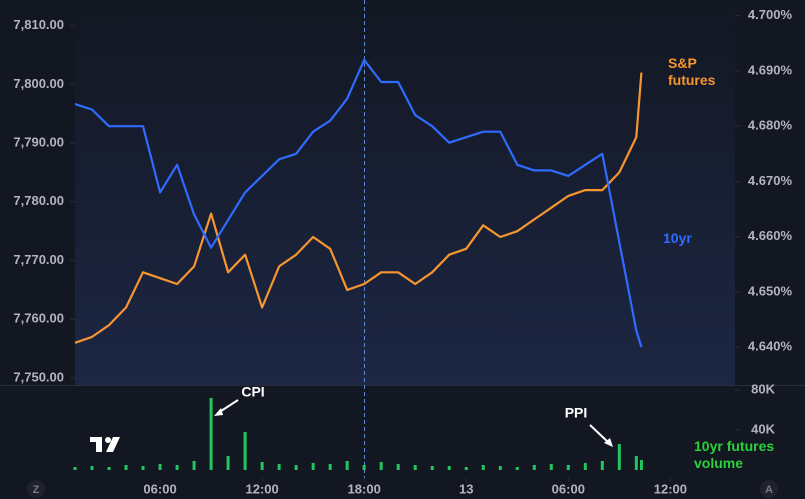 The width and height of the screenshot is (805, 499). I want to click on auto-button, so click(769, 489).